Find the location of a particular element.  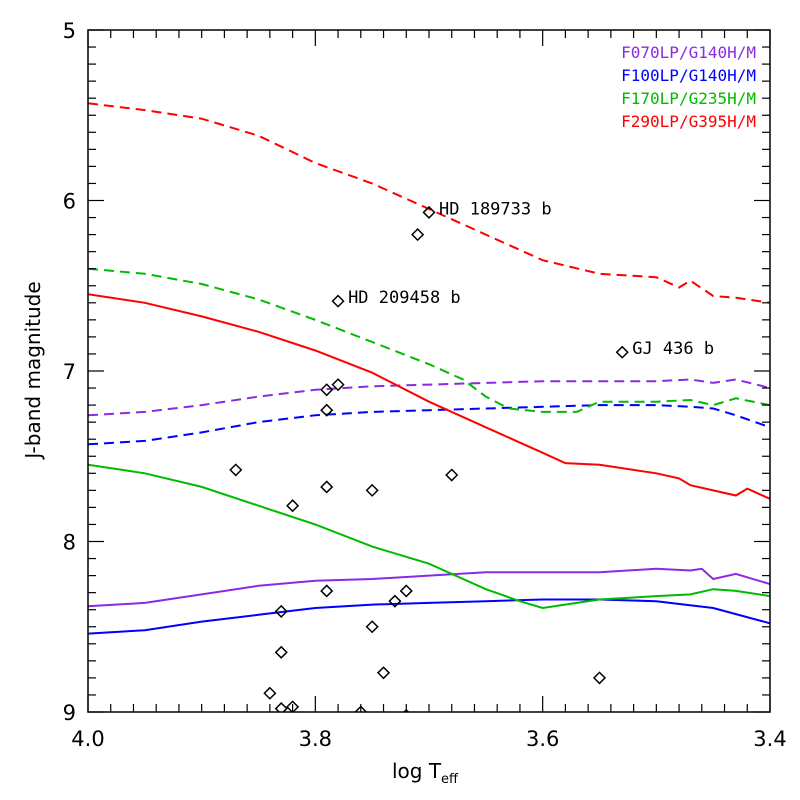

x-tick-label: 3.4 is located at coordinates (769, 739).